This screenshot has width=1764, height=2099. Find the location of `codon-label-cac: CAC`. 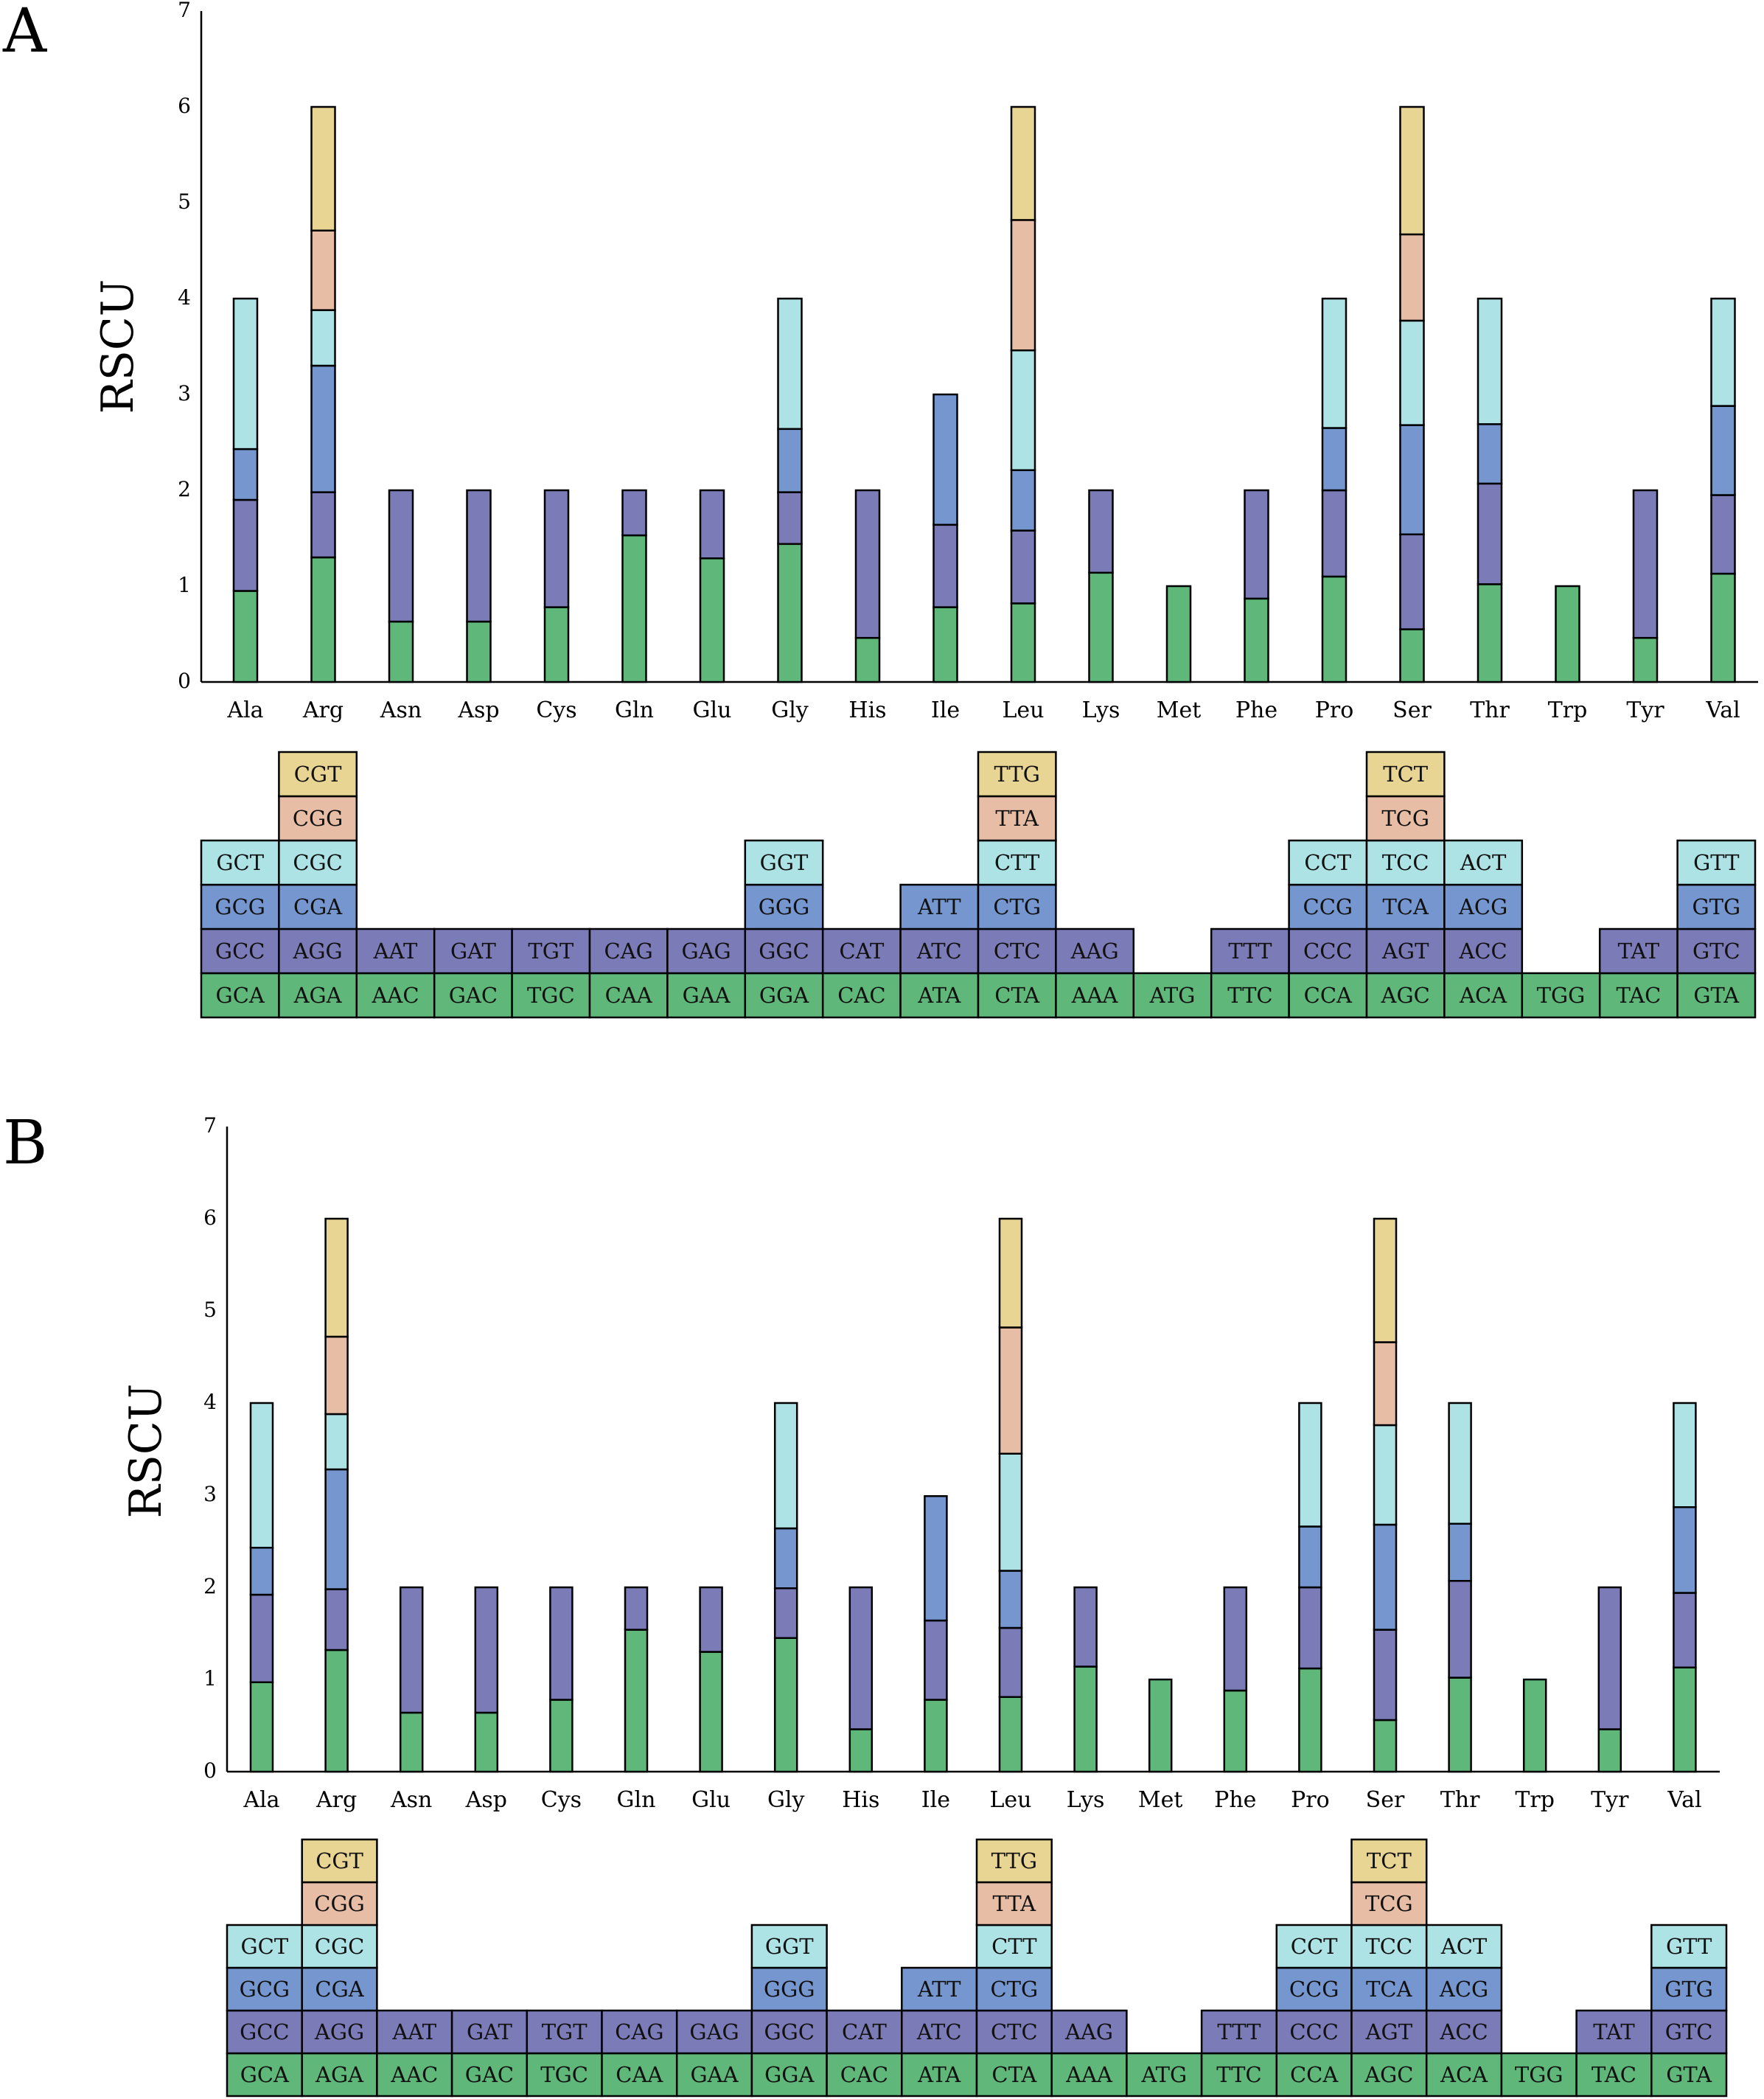

codon-label-cac: CAC is located at coordinates (864, 2074).